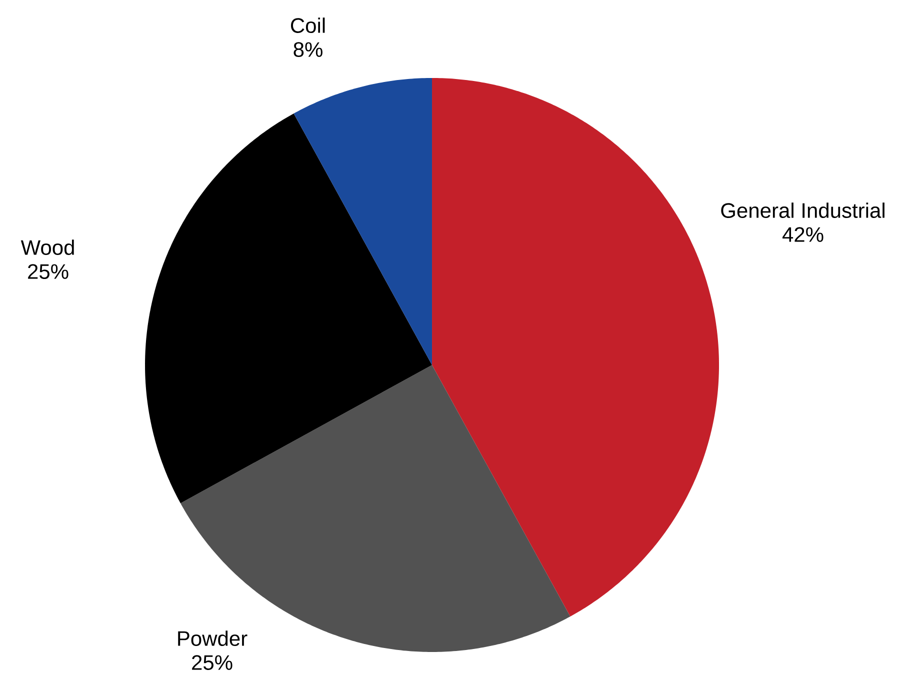 The width and height of the screenshot is (912, 679). I want to click on slice-label: Wood, so click(47, 247).